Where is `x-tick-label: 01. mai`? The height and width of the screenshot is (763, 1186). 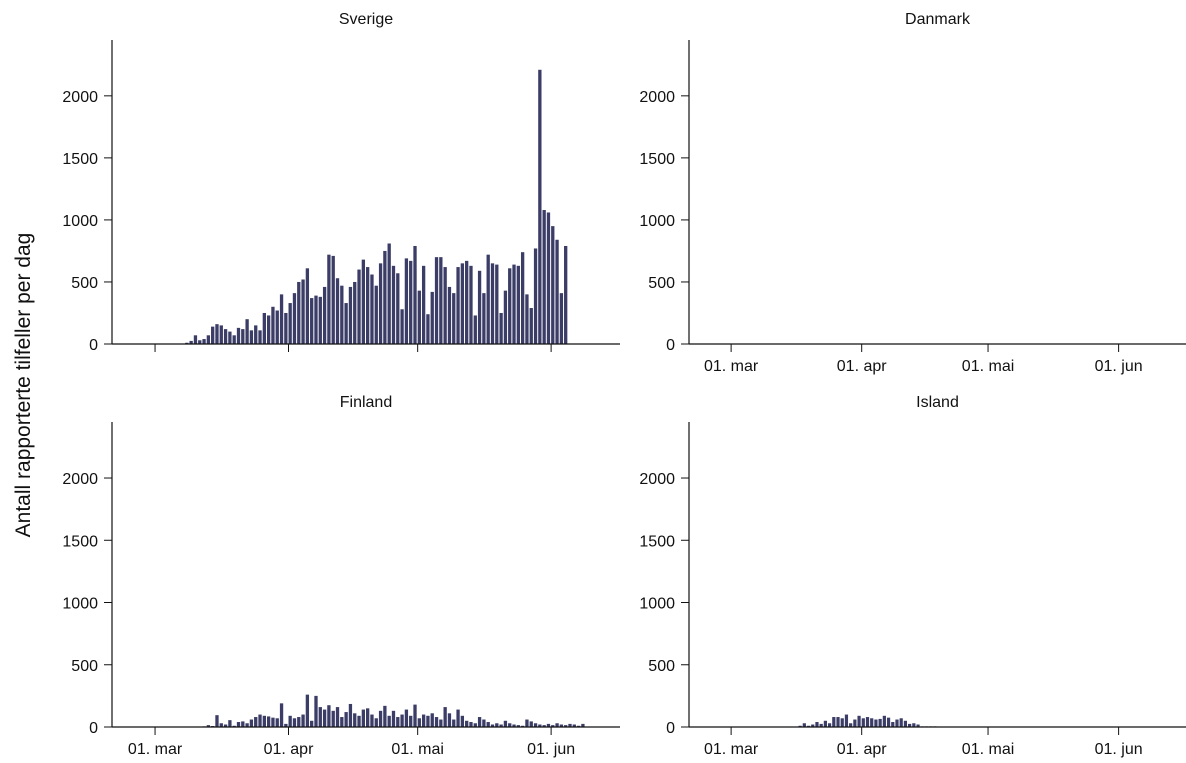 x-tick-label: 01. mai is located at coordinates (988, 749).